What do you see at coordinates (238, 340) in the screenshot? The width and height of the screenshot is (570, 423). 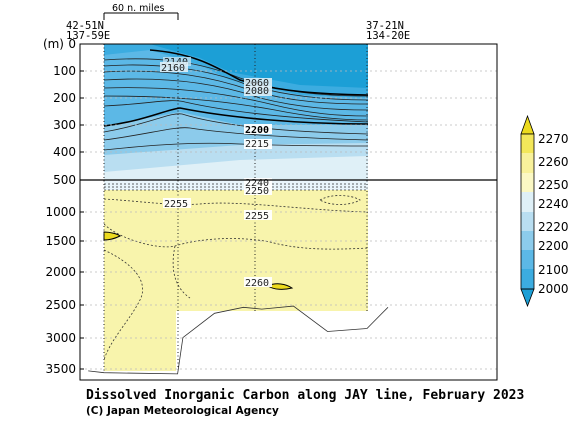 I see `bottom-topography-line` at bounding box center [238, 340].